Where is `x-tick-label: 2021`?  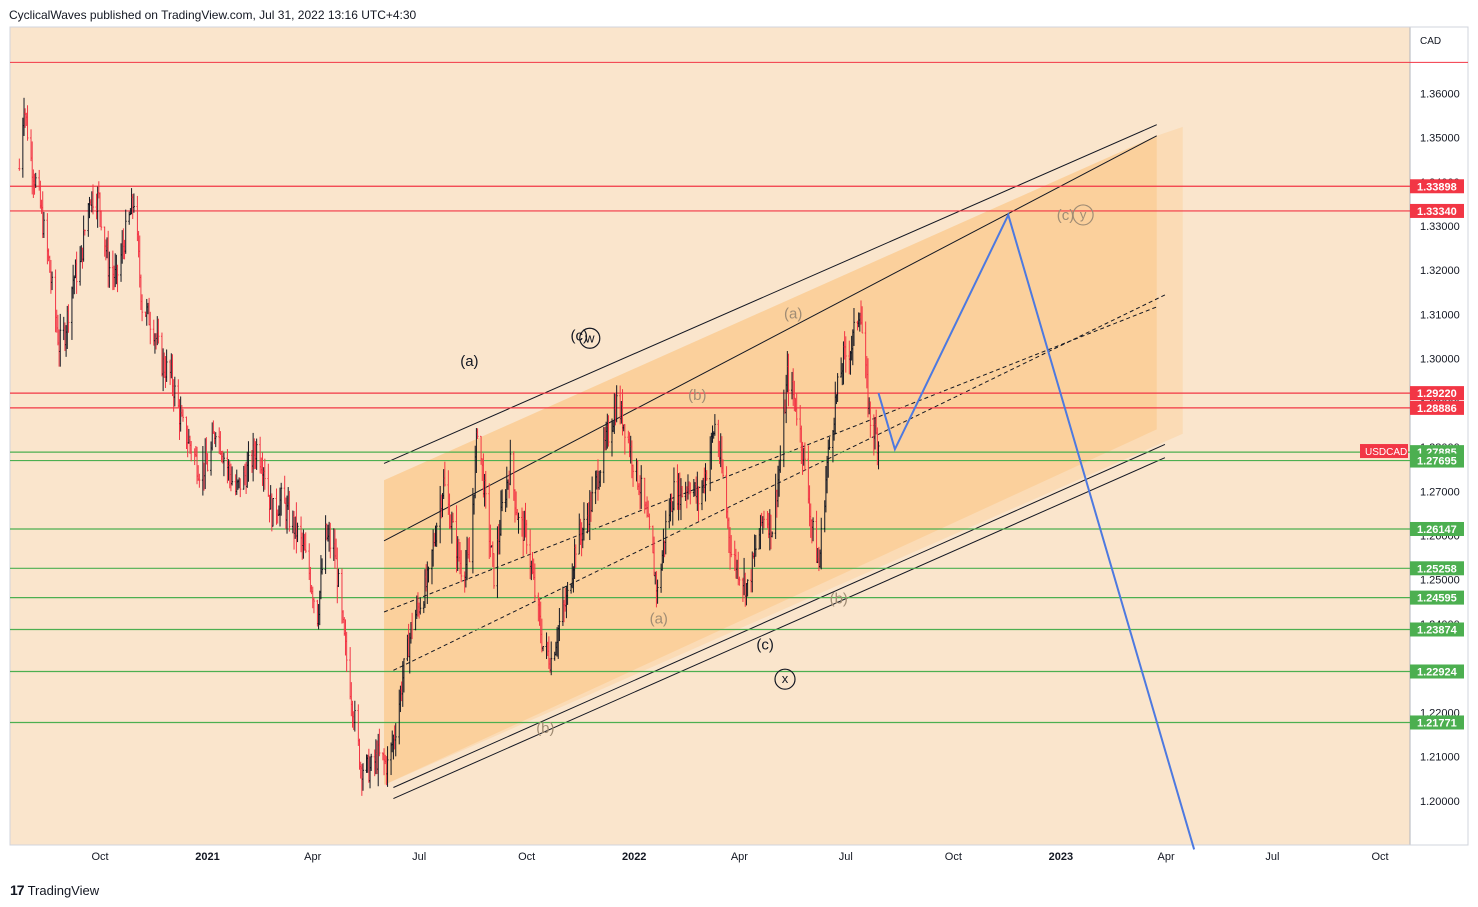
x-tick-label: 2021 is located at coordinates (207, 857).